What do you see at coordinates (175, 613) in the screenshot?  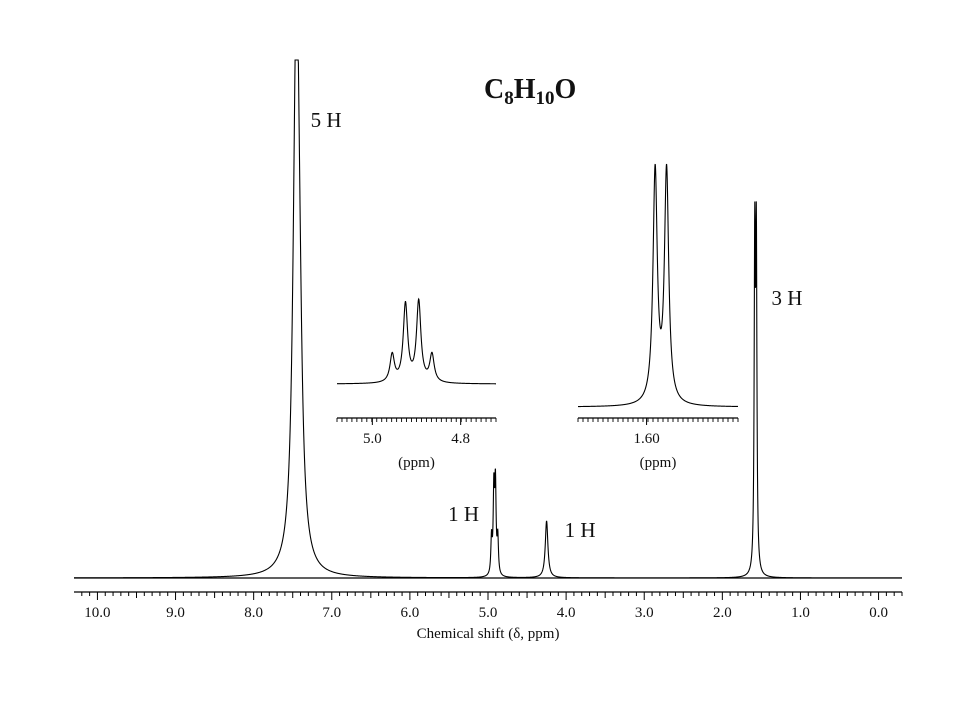 I see `x-tick-label: 9.0` at bounding box center [175, 613].